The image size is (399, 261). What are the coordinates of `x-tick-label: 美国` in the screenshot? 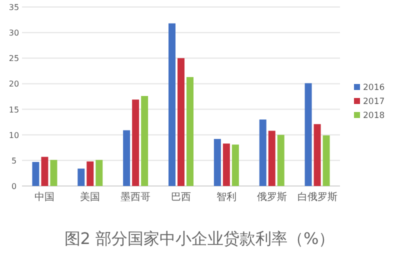 It's located at (90, 197).